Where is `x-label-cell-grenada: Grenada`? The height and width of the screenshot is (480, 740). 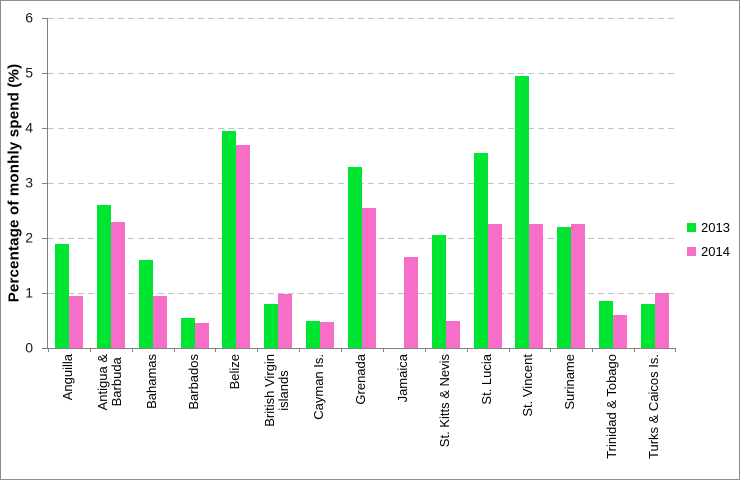
x-label-cell-grenada: Grenada is located at coordinates (361, 379).